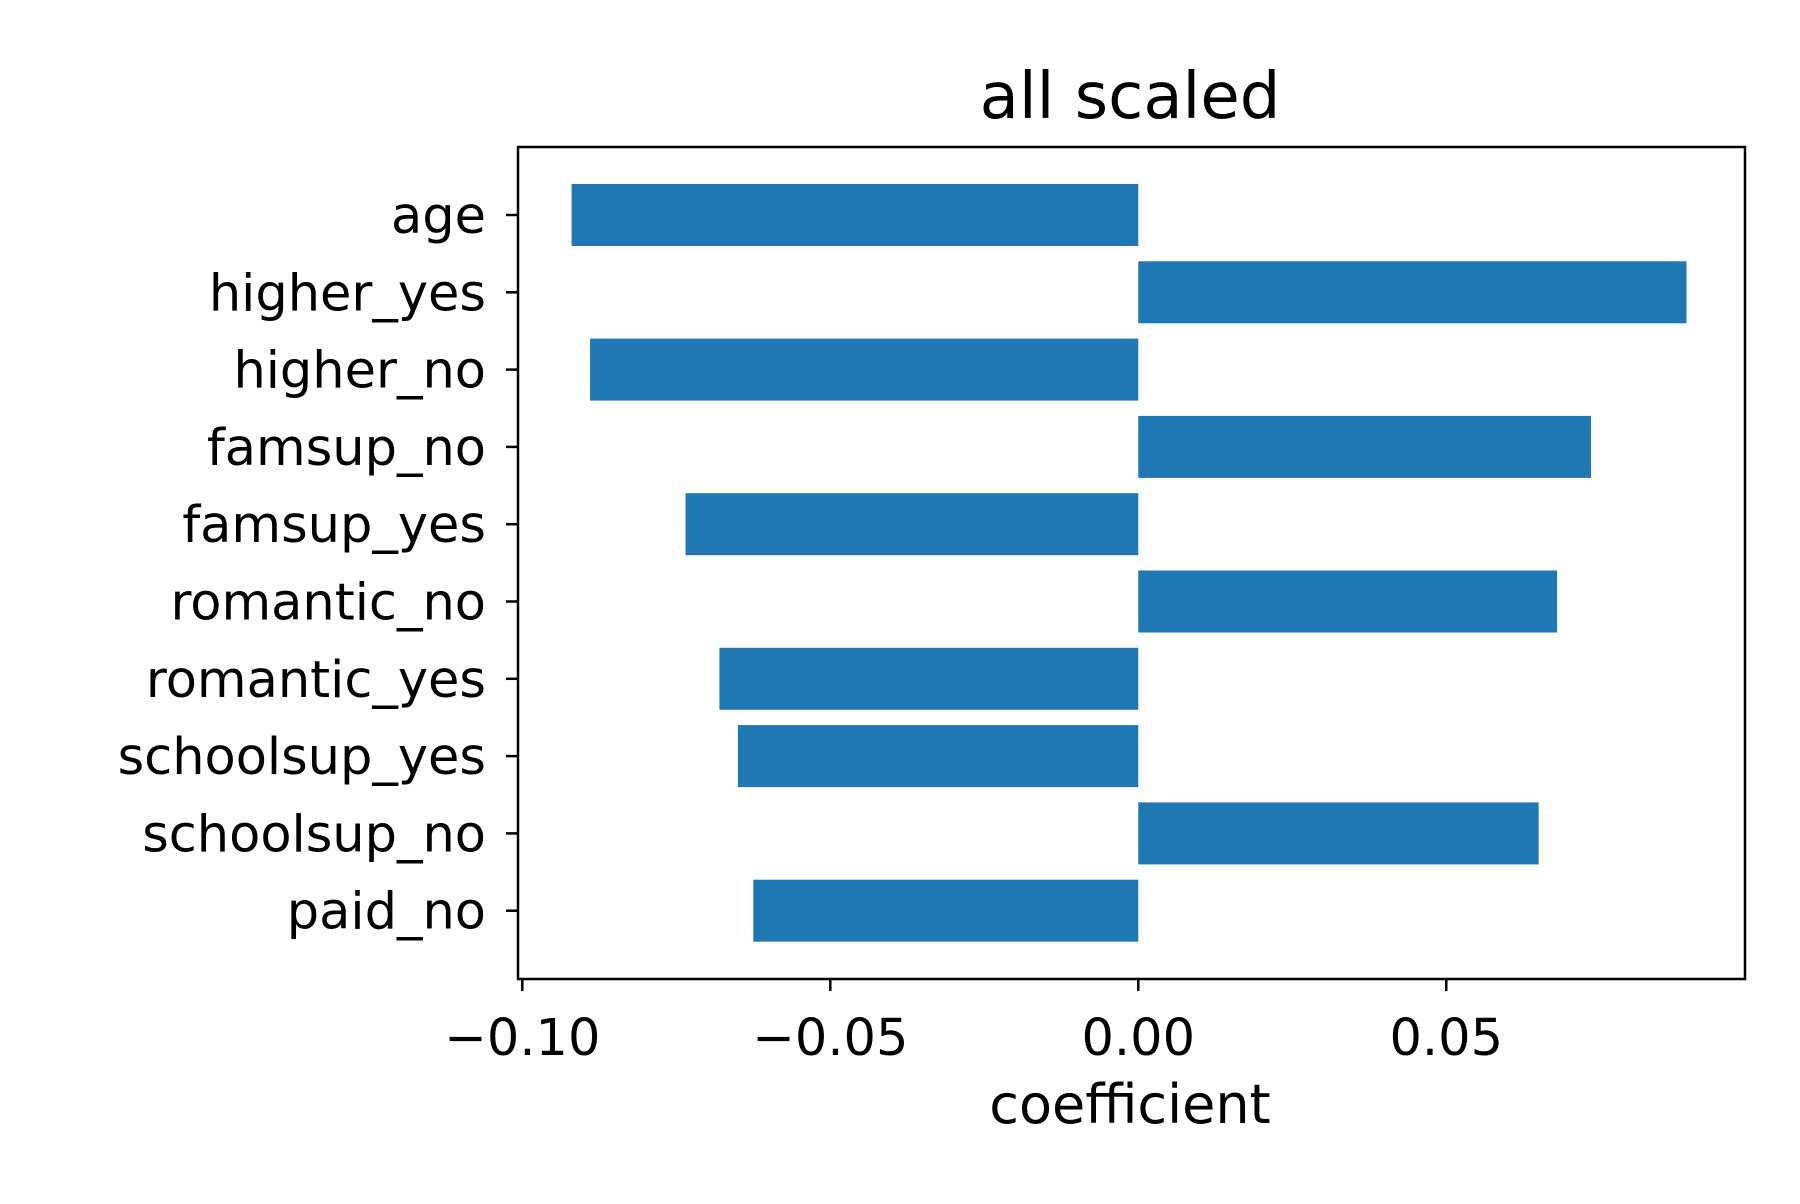 The width and height of the screenshot is (1800, 1204). Describe the element at coordinates (522, 1038) in the screenshot. I see `x-tick-label: −0.10` at that location.